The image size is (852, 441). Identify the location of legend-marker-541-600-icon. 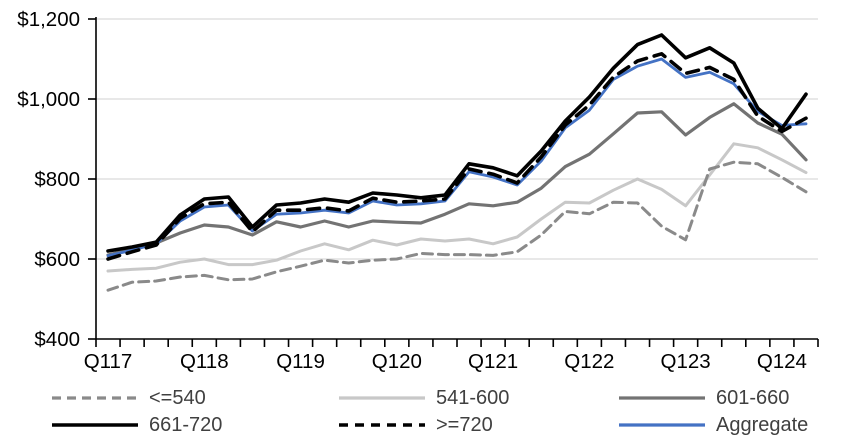
(382, 398).